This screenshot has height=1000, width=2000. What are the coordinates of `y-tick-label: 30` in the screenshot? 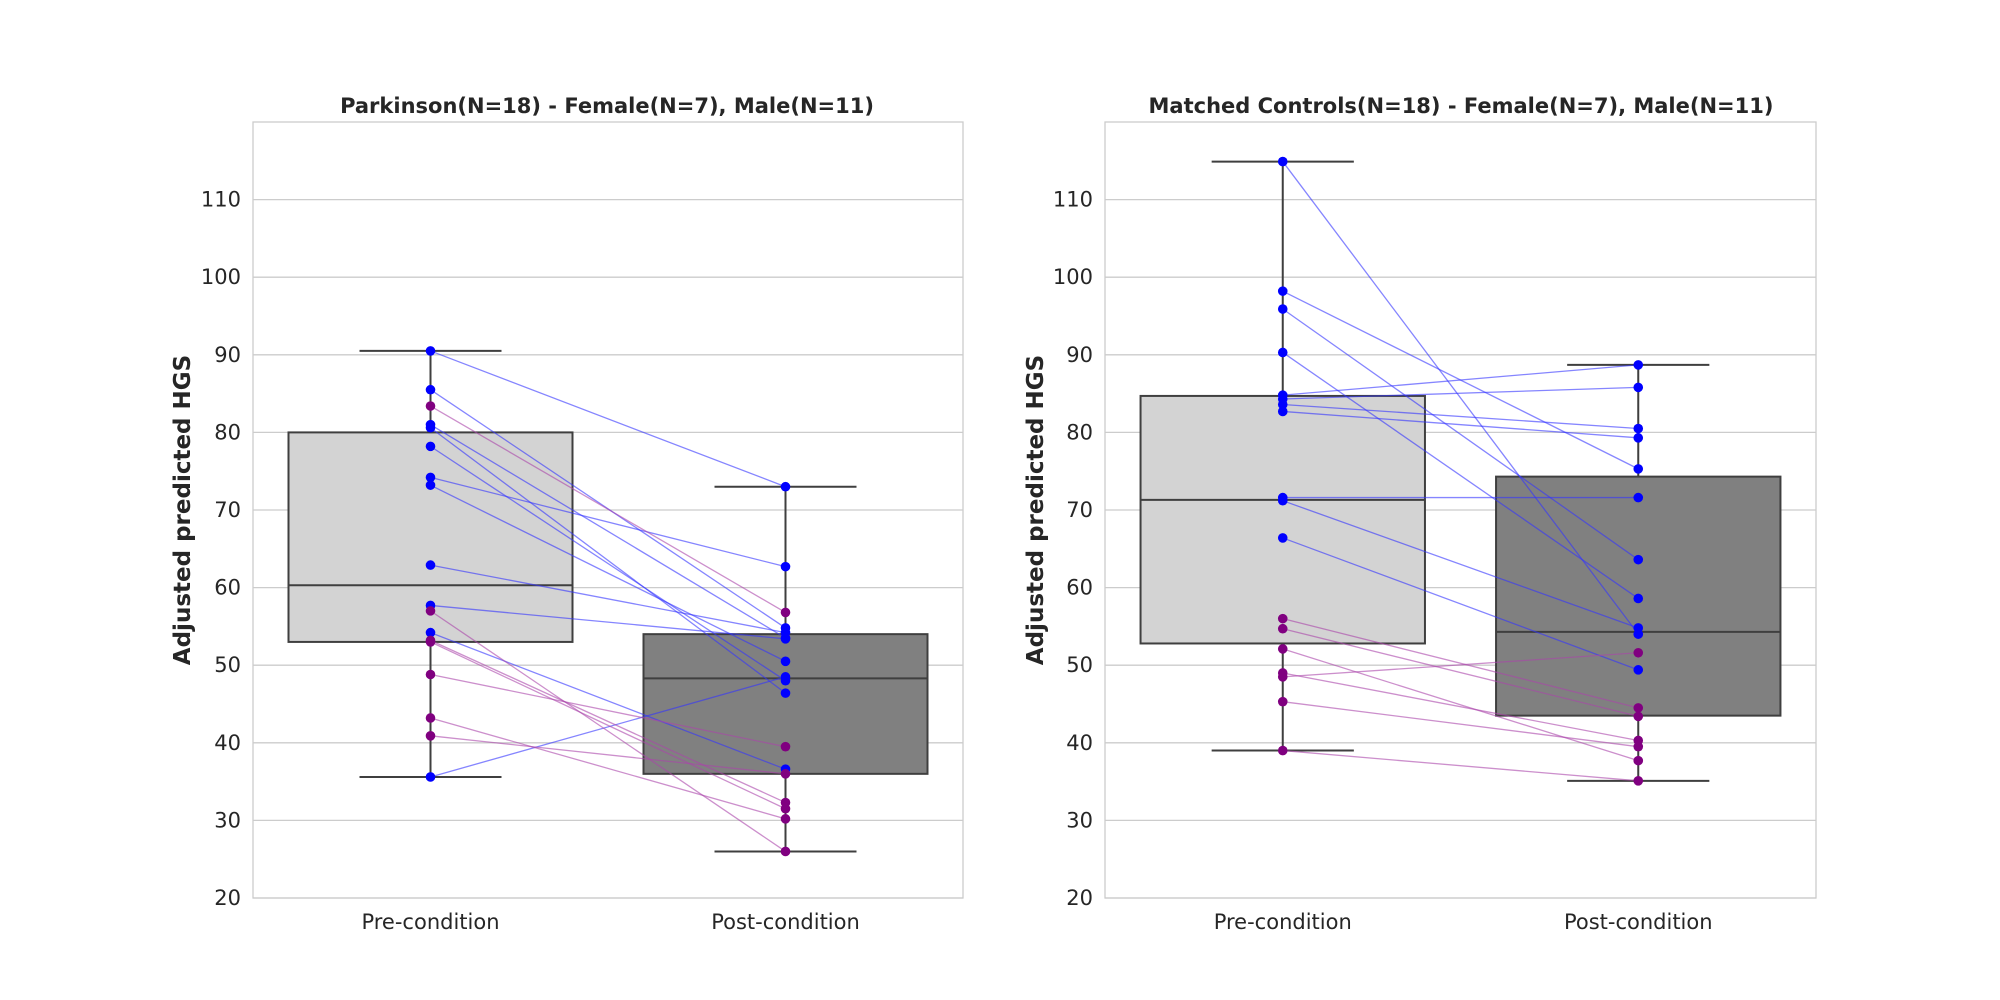 It's located at (227, 820).